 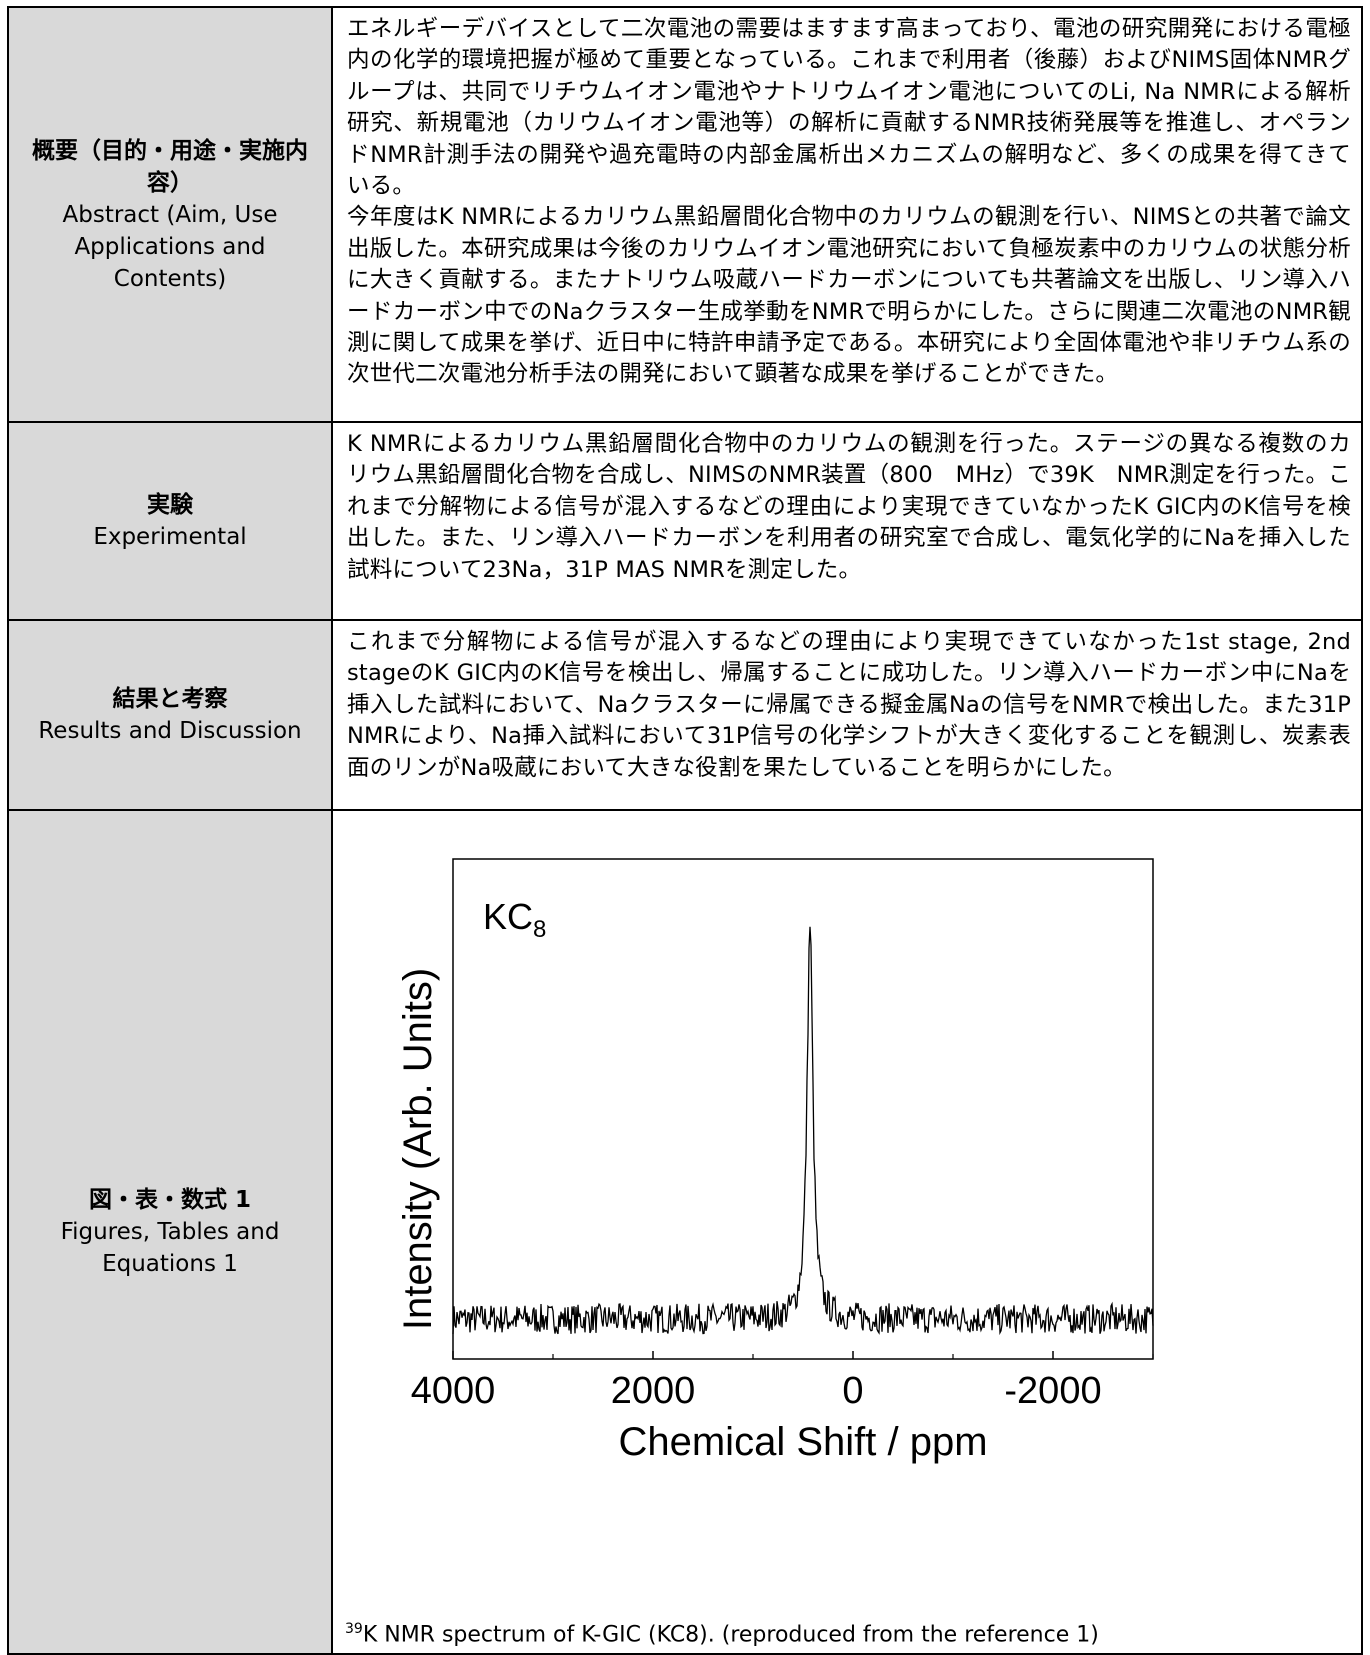 I want to click on experimental-header-en: Experimental, so click(x=170, y=537).